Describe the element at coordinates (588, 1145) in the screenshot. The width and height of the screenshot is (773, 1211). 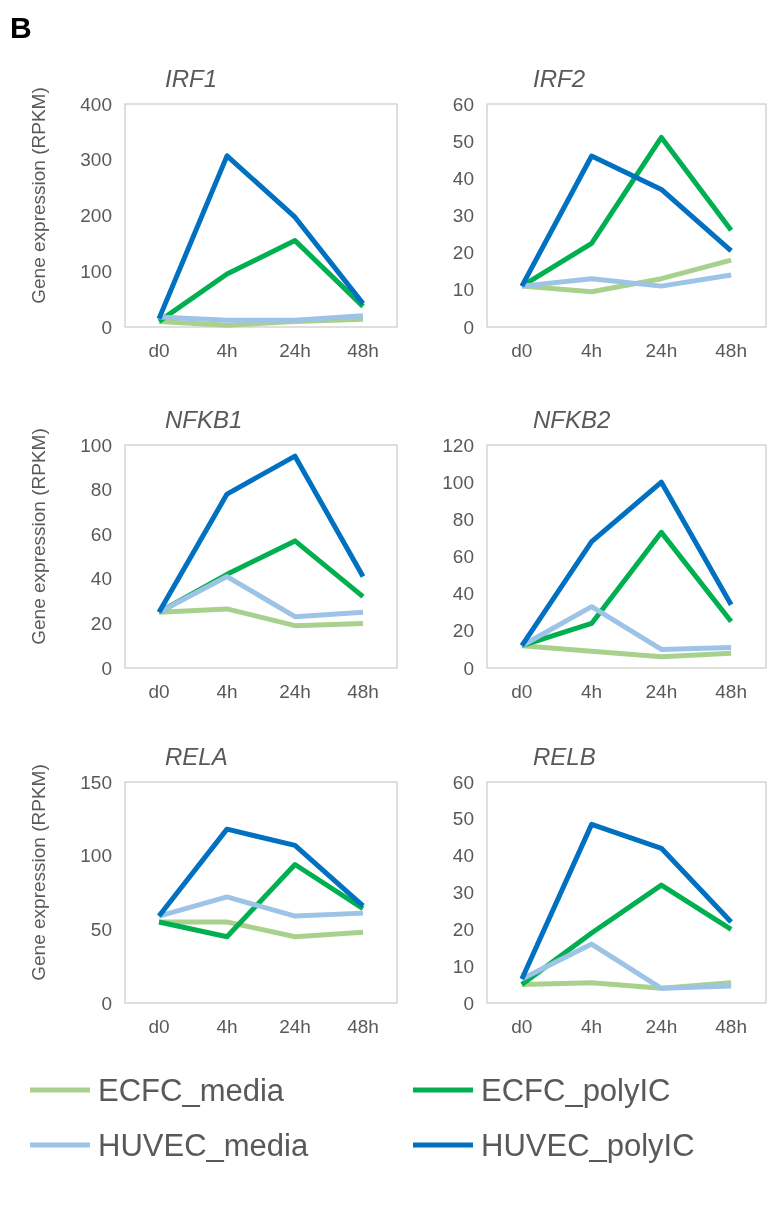
I see `legend-label: HUVEC_polyIC` at that location.